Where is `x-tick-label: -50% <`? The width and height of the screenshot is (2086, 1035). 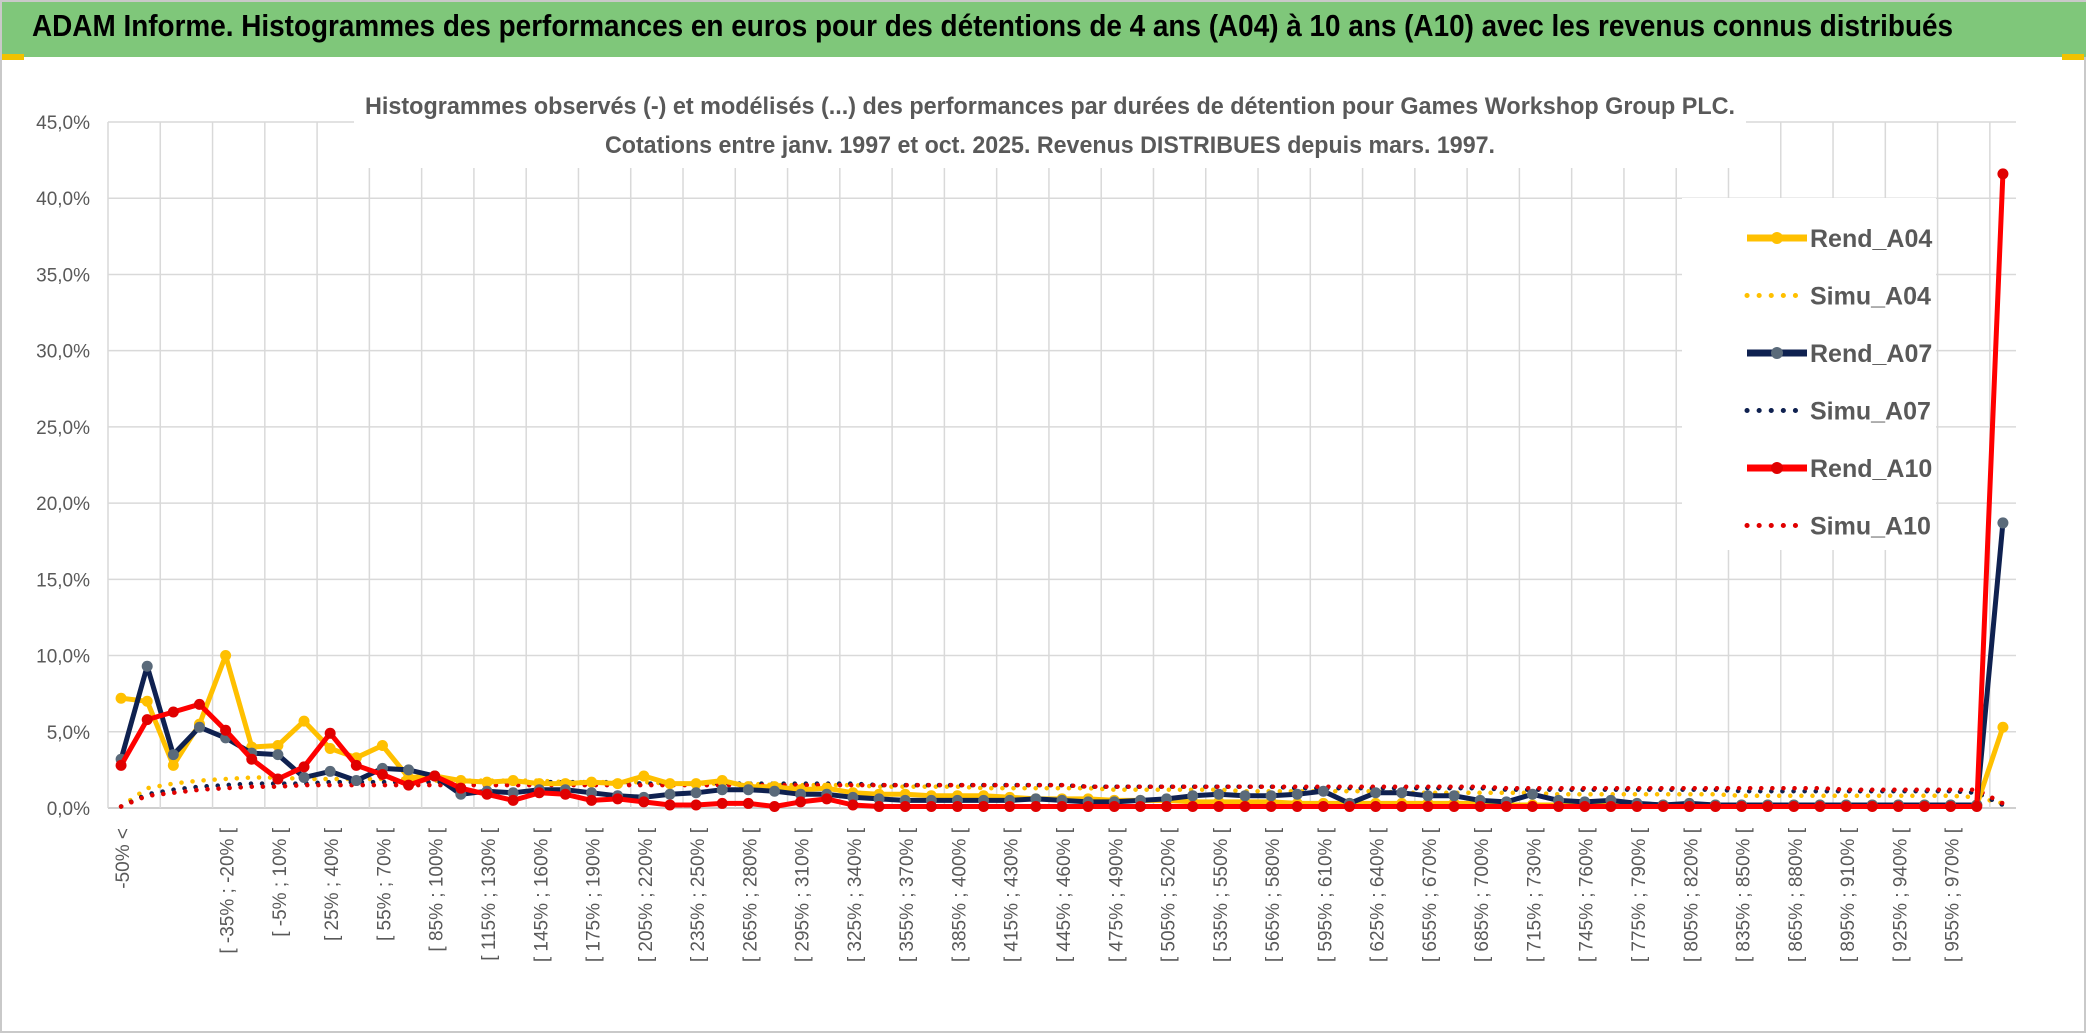
x-tick-label: -50% < is located at coordinates (123, 858).